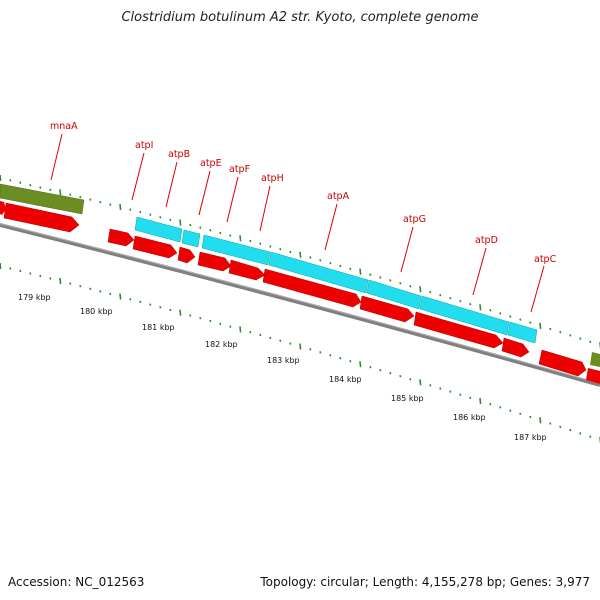 This screenshot has width=600, height=600. What do you see at coordinates (486, 240) in the screenshot?
I see `gene-label-atpD: atpD` at bounding box center [486, 240].